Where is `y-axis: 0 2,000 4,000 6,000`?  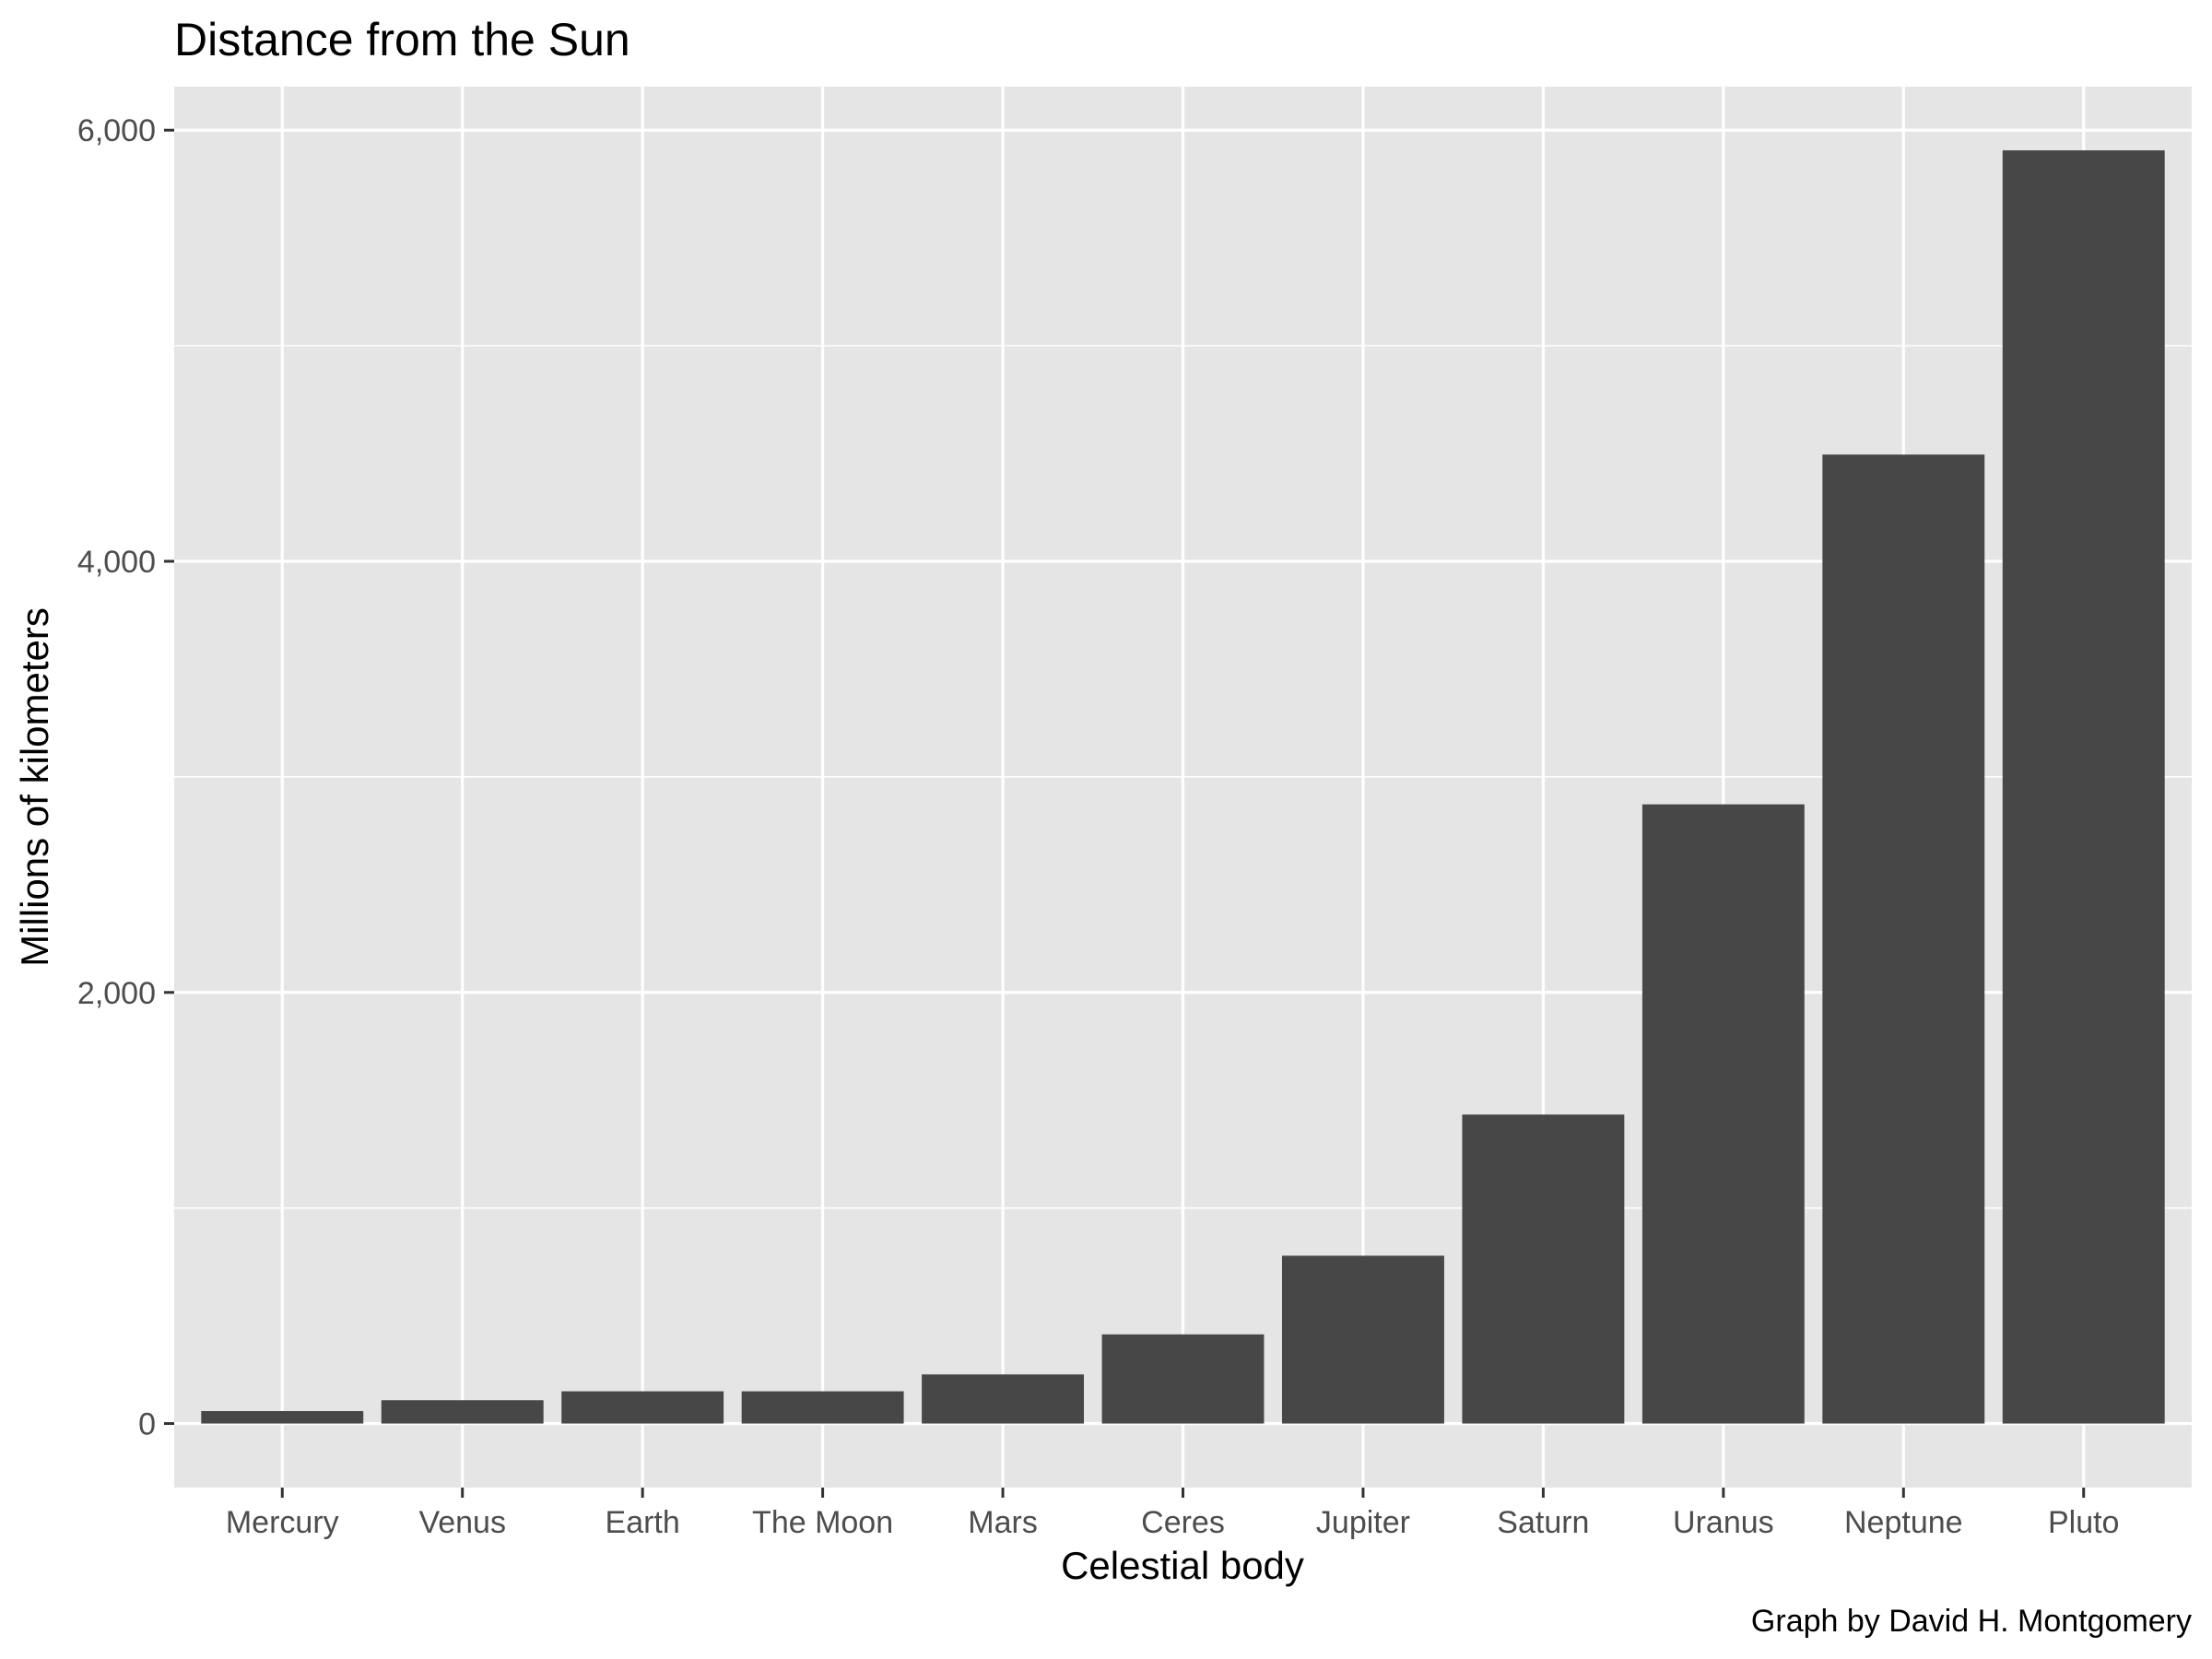 y-axis: 0 2,000 4,000 6,000 is located at coordinates (125, 777).